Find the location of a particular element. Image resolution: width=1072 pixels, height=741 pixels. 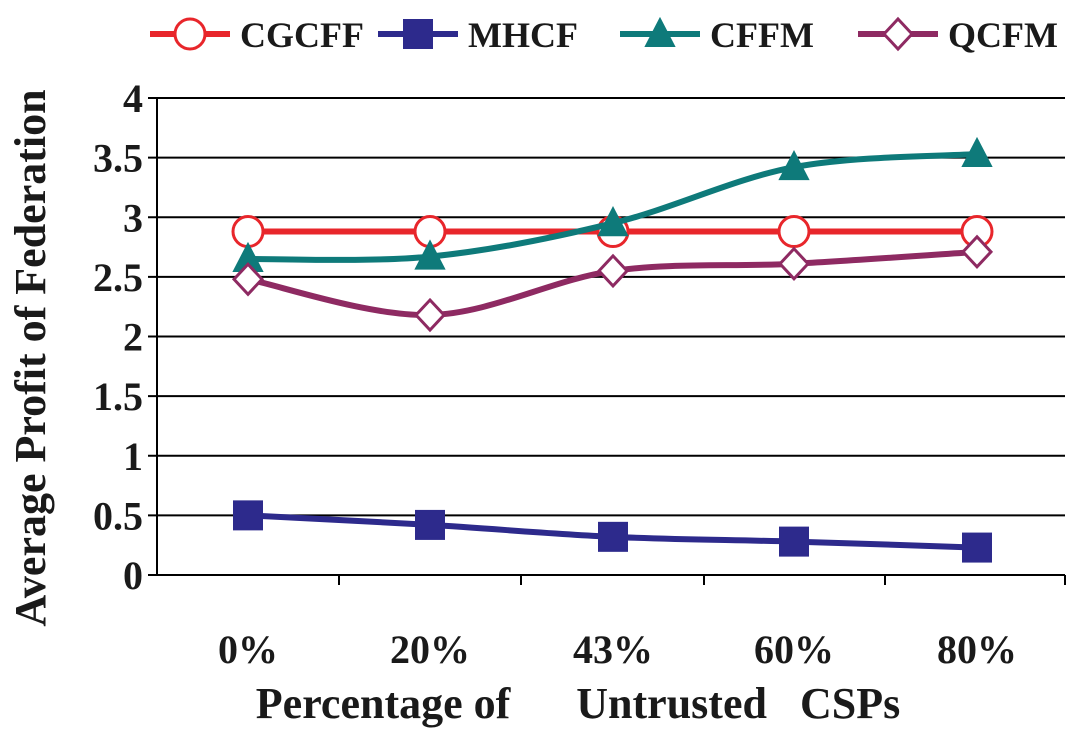

y-tick-labels: 0 0.5 1 1.5 2 2.5 3 3.5 4 is located at coordinates (118, 337).